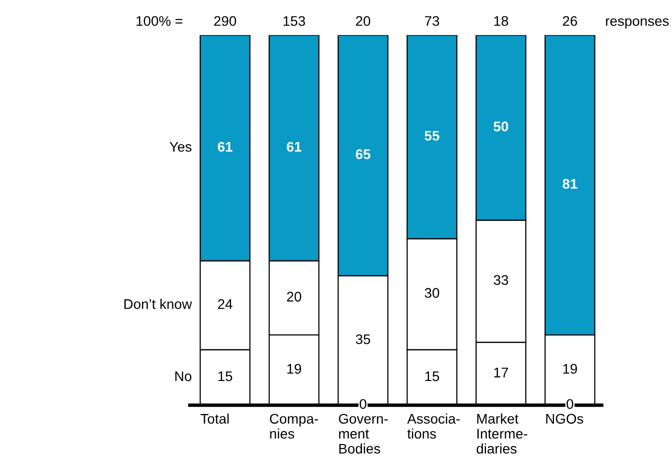 This screenshot has width=671, height=475. Describe the element at coordinates (502, 434) in the screenshot. I see `x-tick-label: Market Interme- diaries` at that location.